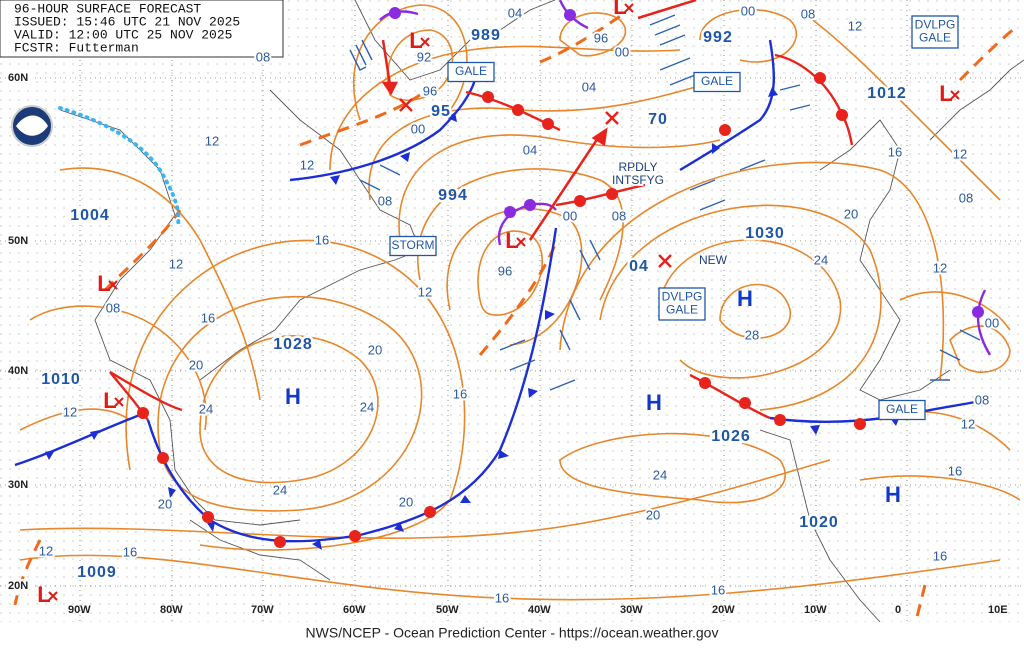 The width and height of the screenshot is (1024, 652). Describe the element at coordinates (539, 134) in the screenshot. I see `motion-arrows` at that location.